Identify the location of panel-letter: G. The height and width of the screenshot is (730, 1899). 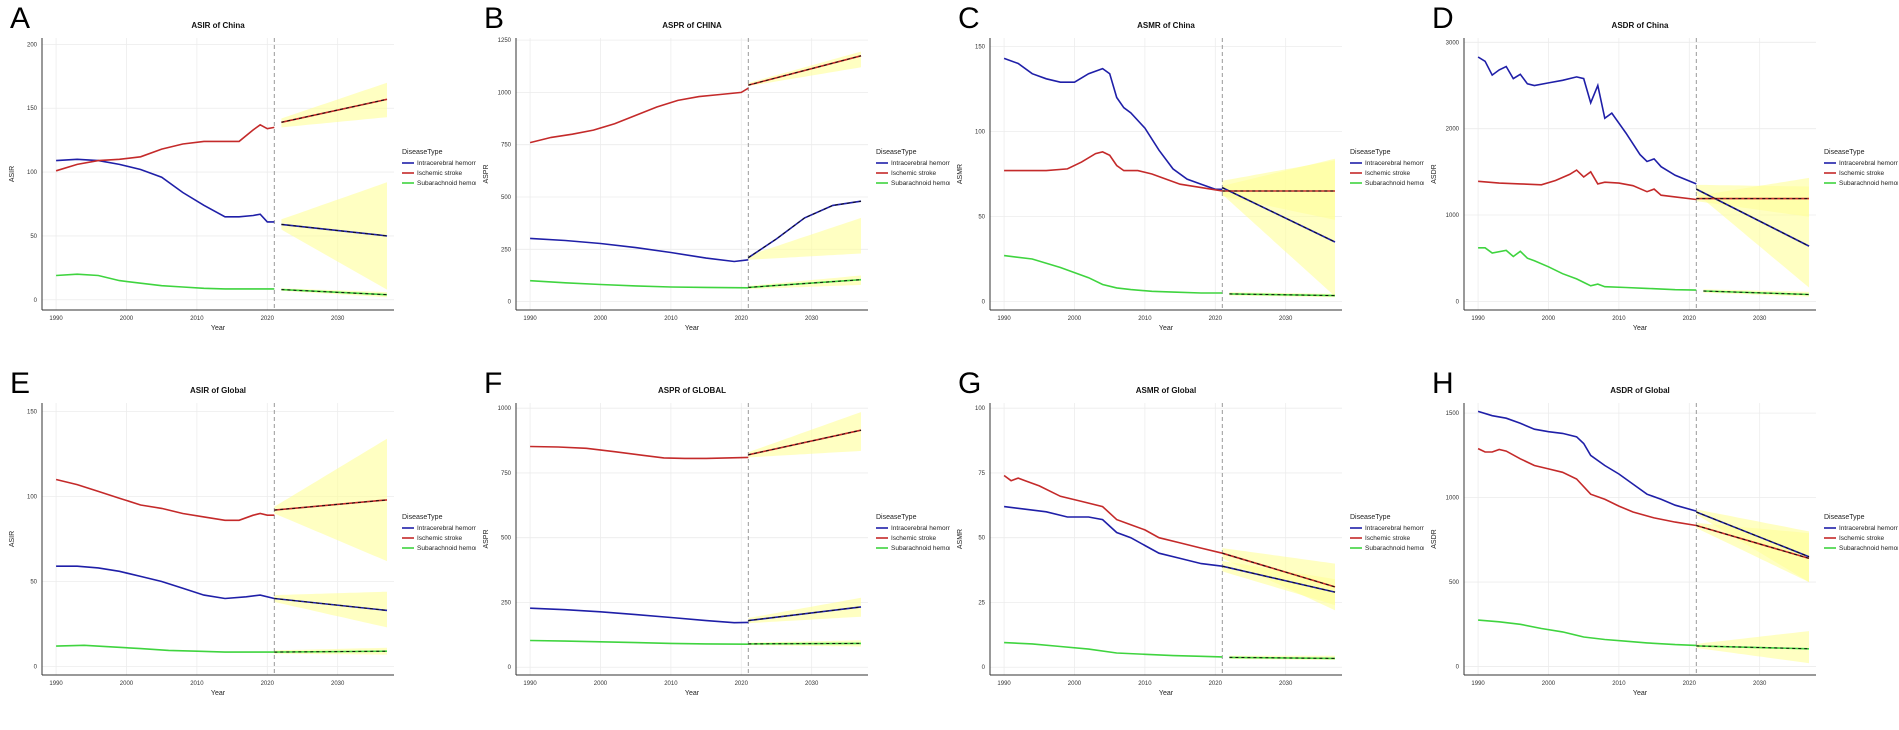
(969, 383).